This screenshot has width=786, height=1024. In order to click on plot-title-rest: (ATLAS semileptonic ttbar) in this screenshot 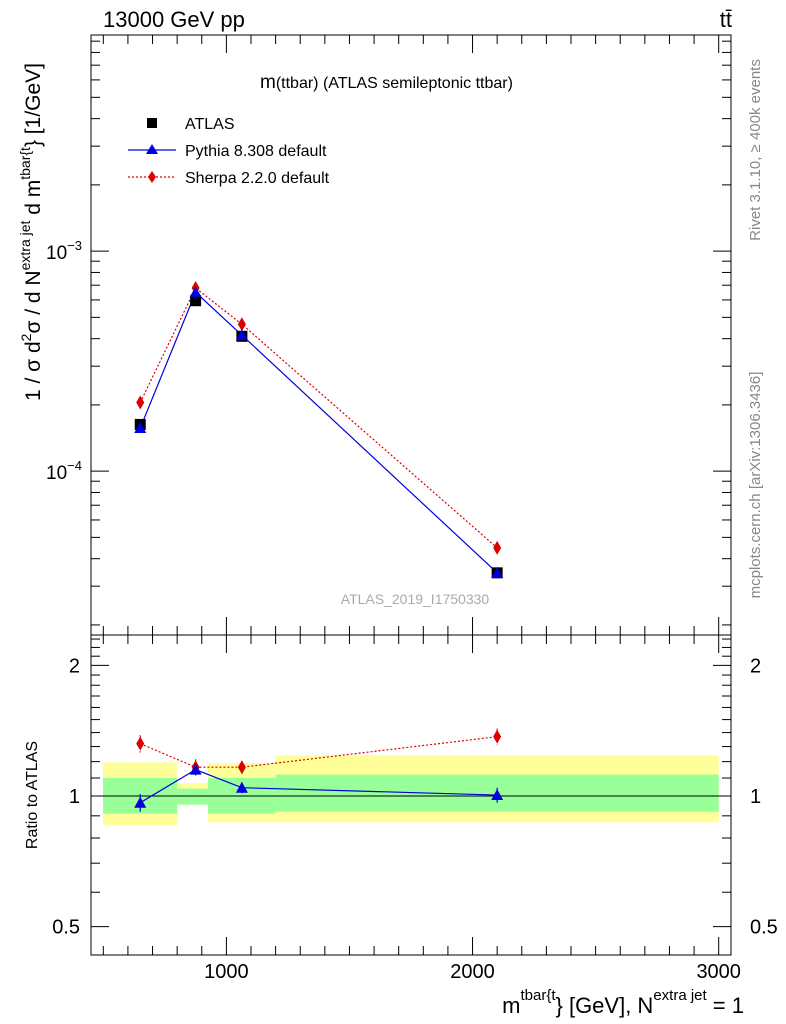, I will do `click(416, 83)`.